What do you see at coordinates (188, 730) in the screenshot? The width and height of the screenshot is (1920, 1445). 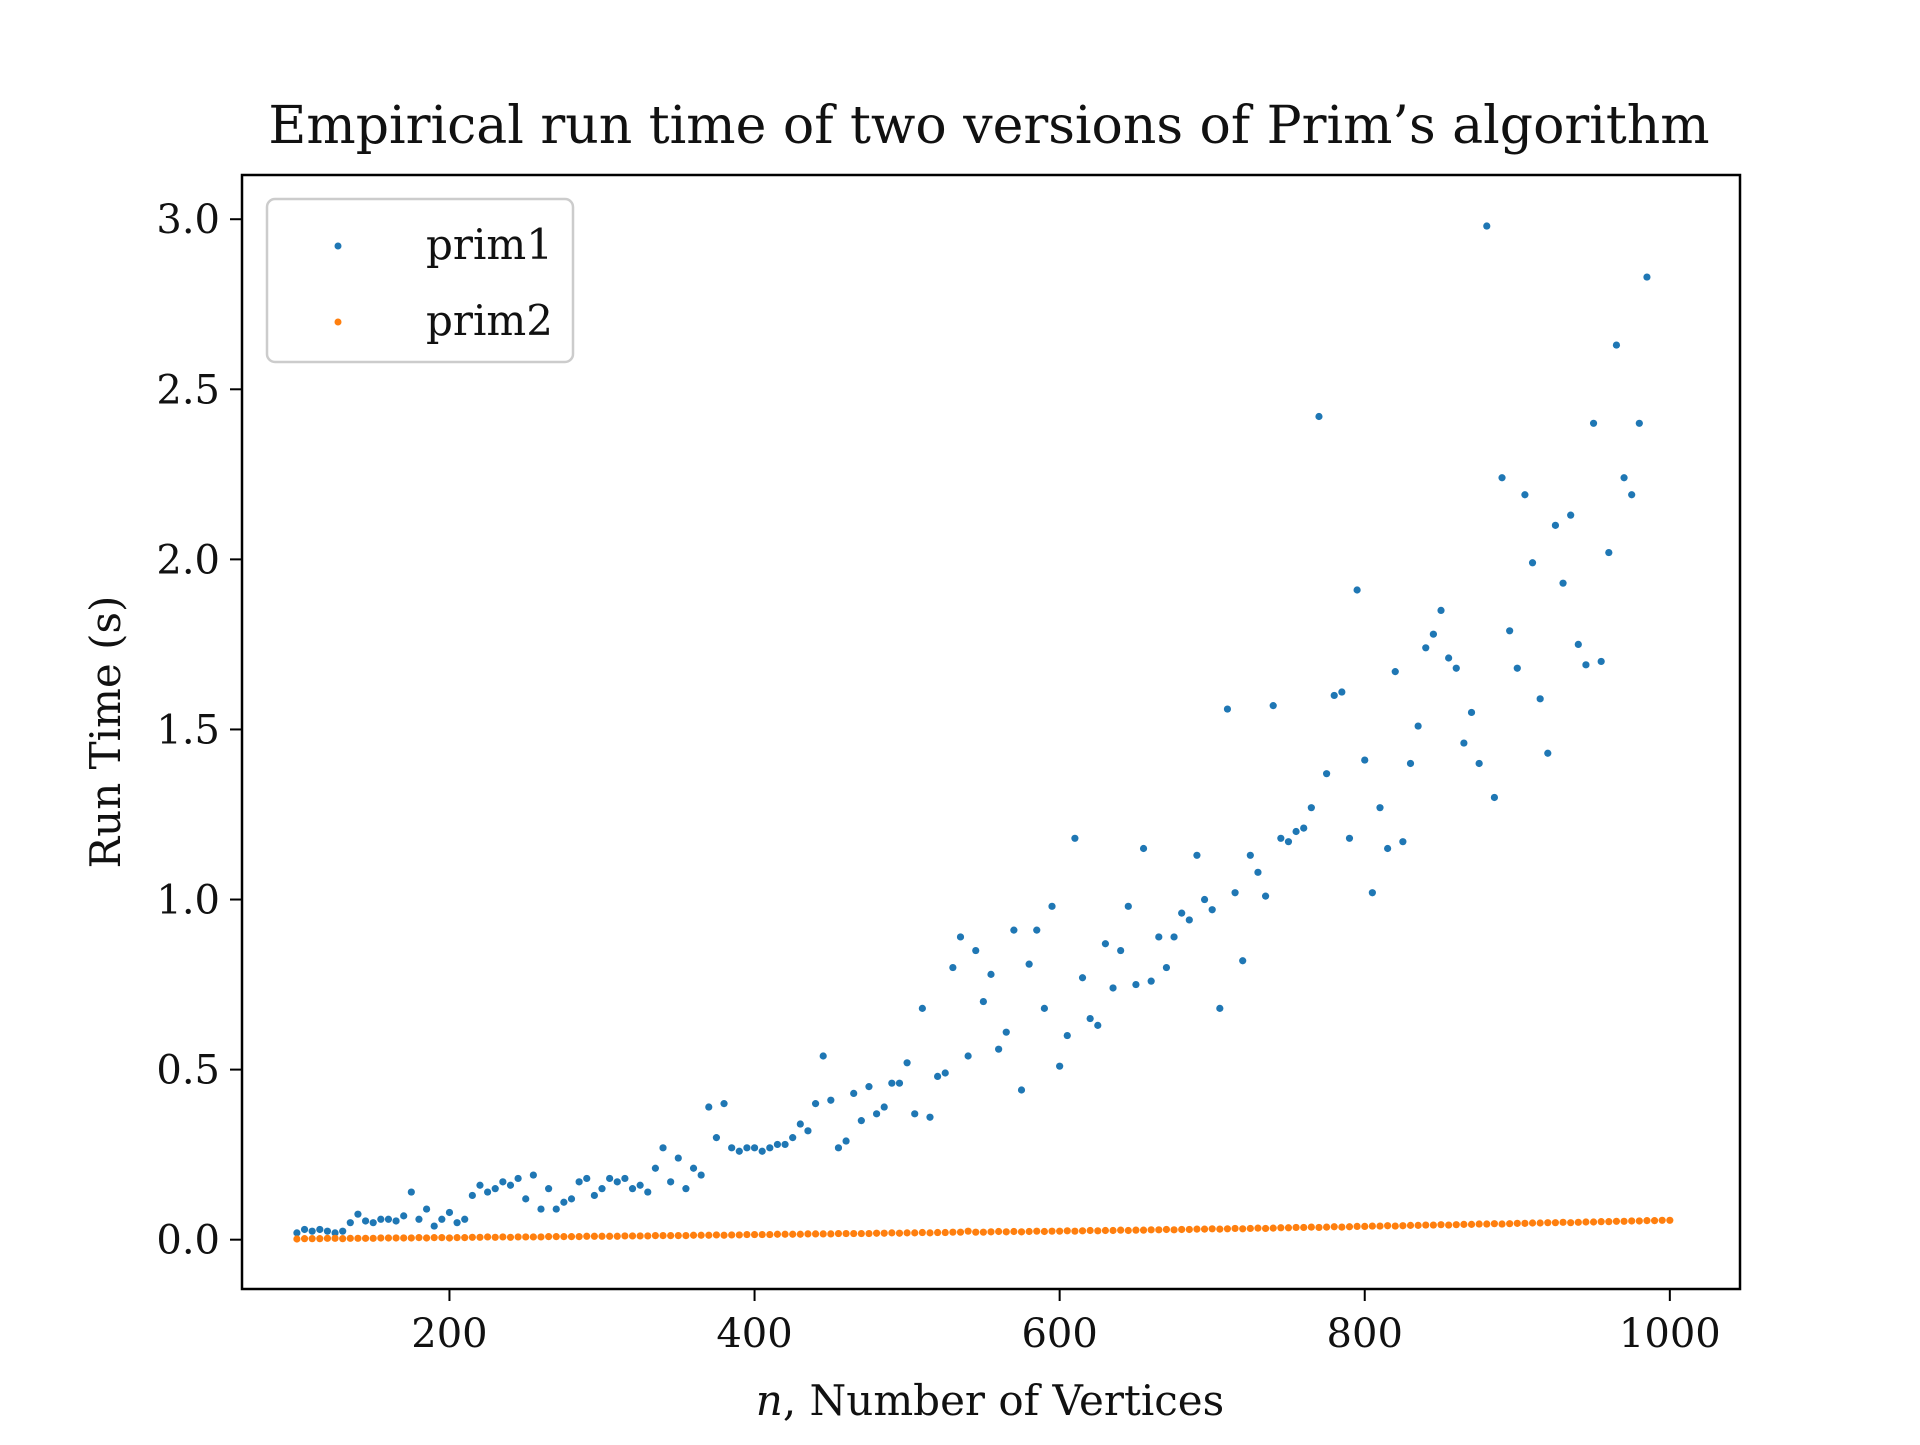 I see `y-tick-label: 1.5` at bounding box center [188, 730].